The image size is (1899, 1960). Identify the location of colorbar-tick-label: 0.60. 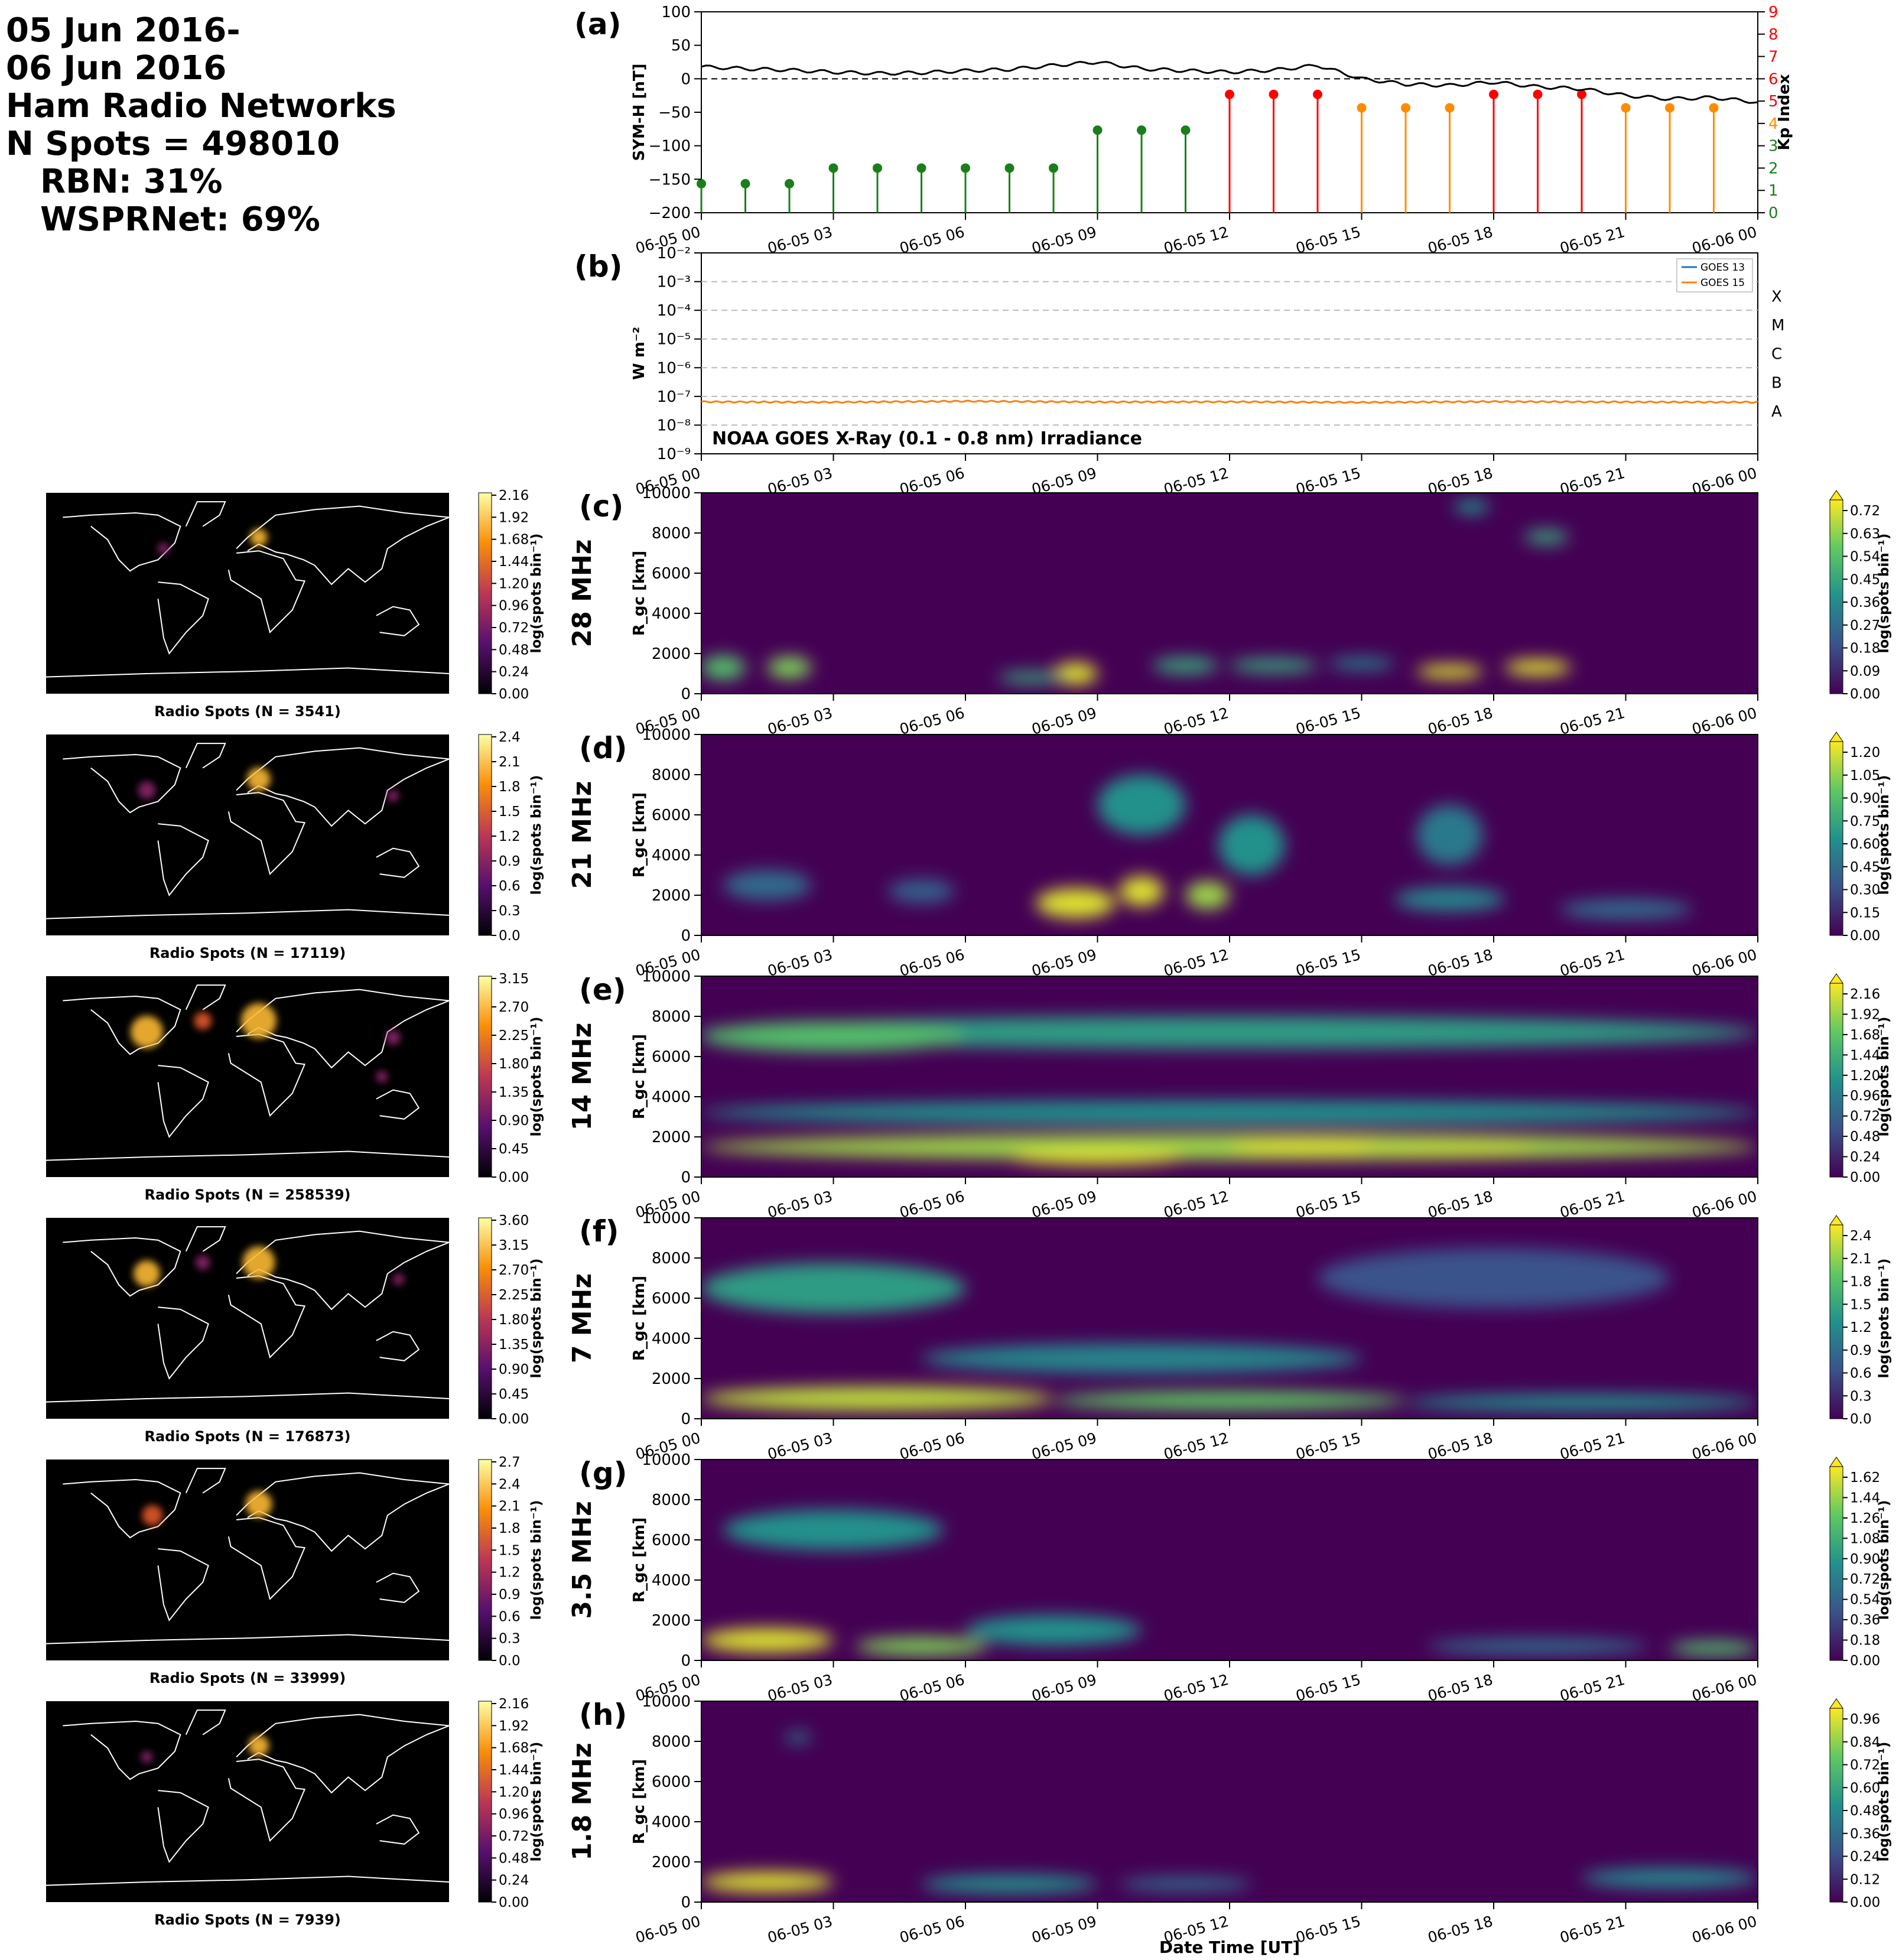
(1865, 844).